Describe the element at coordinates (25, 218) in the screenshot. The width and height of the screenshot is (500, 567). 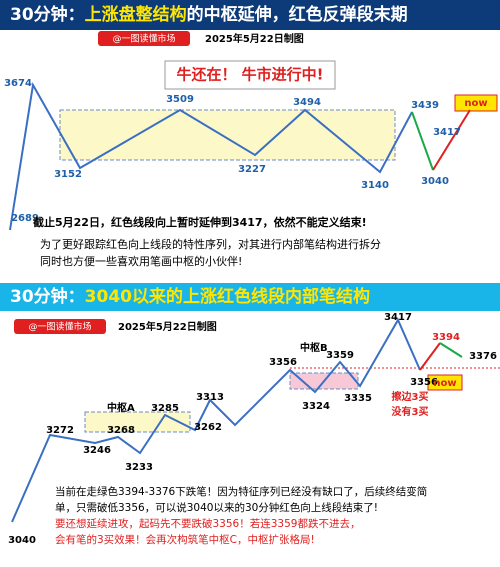
I see `point-label: 2689` at that location.